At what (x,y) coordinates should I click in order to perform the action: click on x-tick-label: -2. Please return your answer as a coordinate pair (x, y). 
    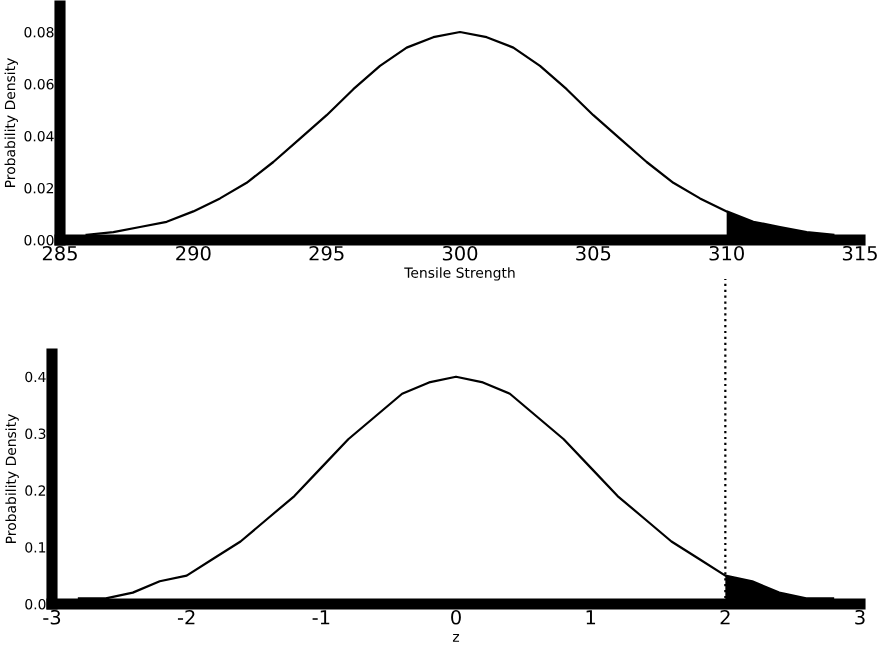
    Looking at the image, I should click on (186, 617).